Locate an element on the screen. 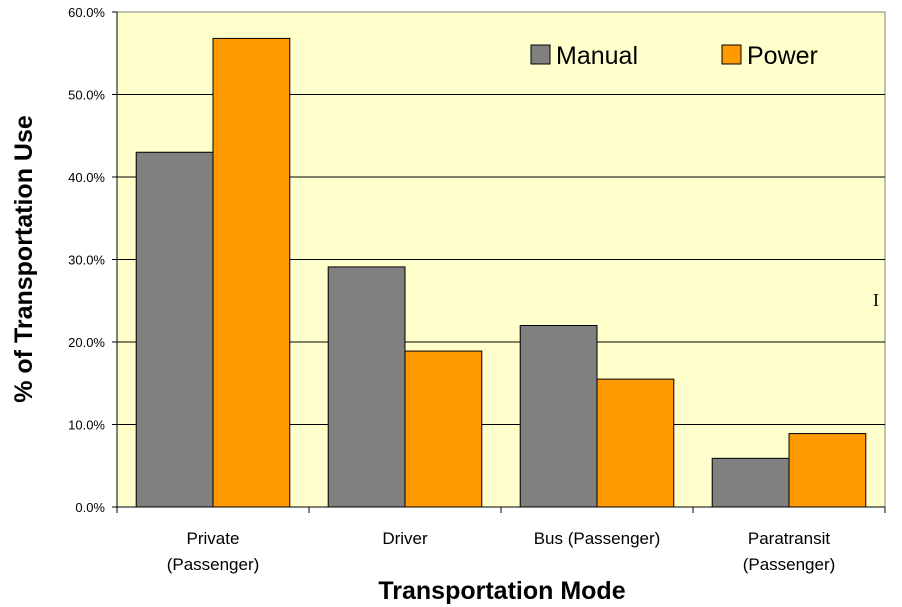 The height and width of the screenshot is (607, 902). y-tick-label: 30.0% is located at coordinates (86, 260).